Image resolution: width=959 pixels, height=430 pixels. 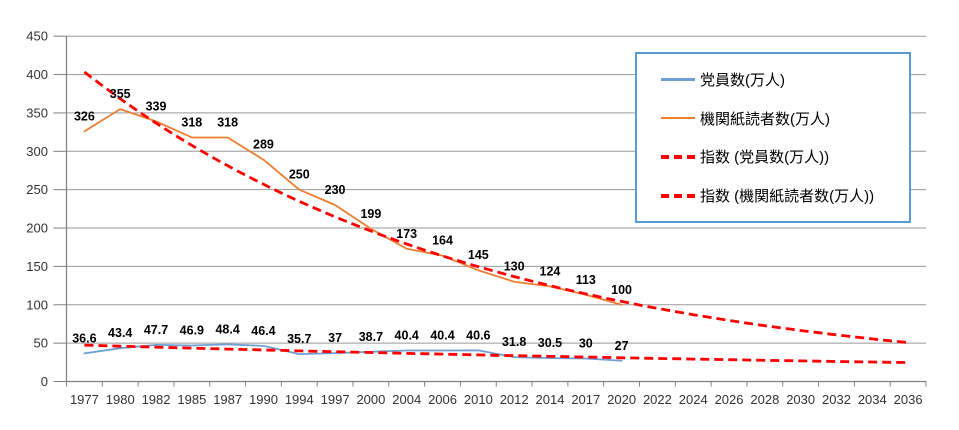 I want to click on x-axis-tick-label: 2010, so click(x=478, y=399).